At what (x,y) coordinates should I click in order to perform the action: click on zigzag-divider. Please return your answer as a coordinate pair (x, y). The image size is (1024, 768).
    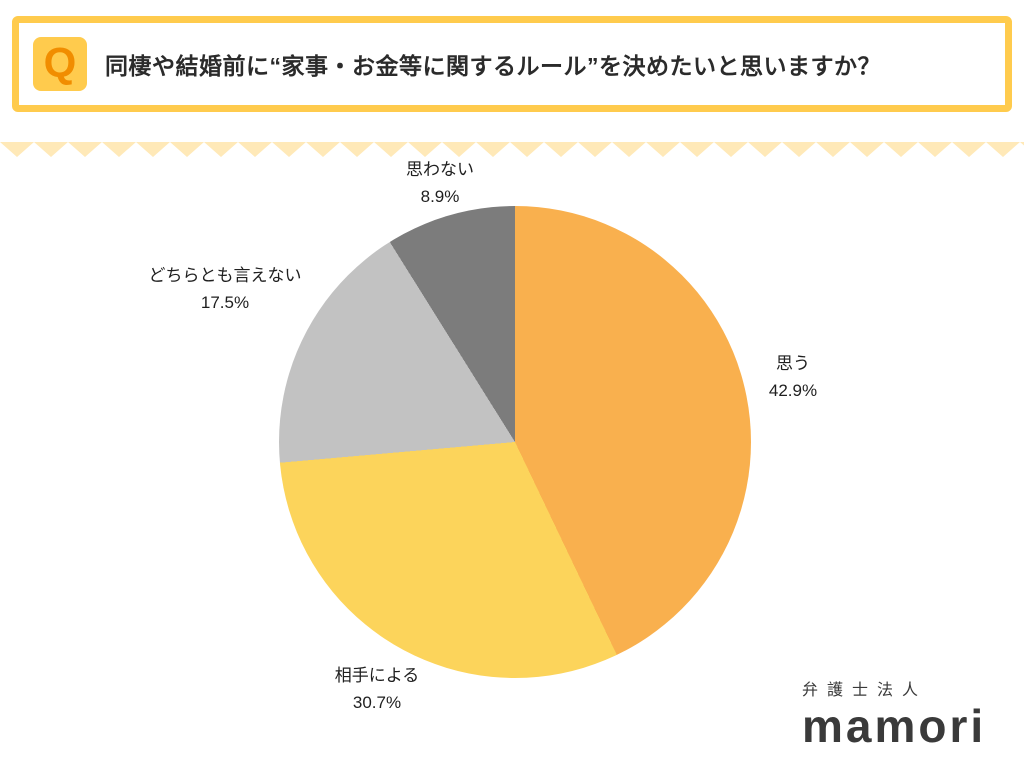
    Looking at the image, I should click on (512, 149).